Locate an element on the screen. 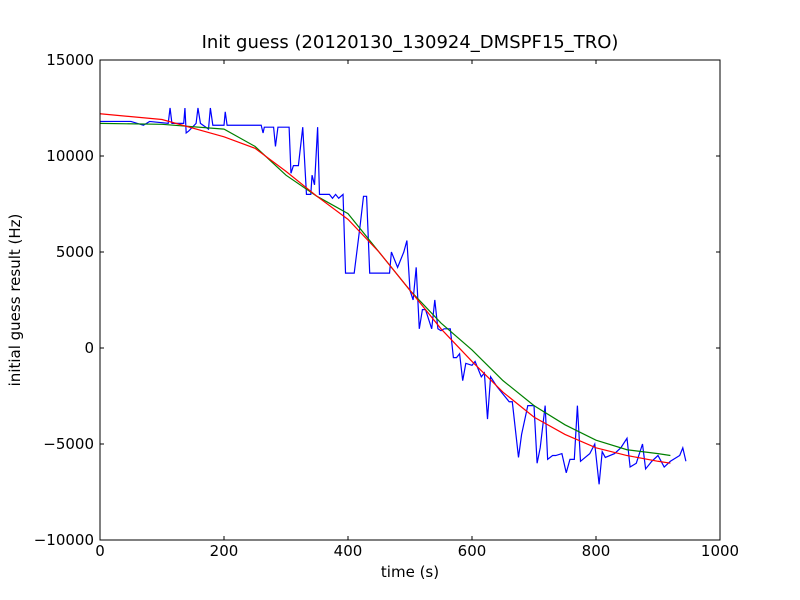  y-tick-label: −5000 is located at coordinates (68, 444).